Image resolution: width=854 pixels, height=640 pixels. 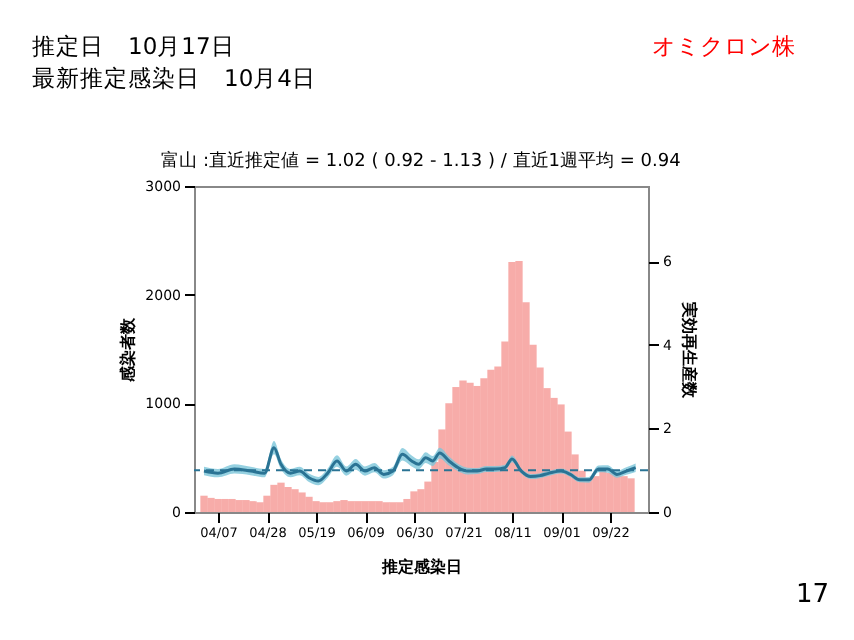 What do you see at coordinates (421, 161) in the screenshot?
I see `chart-title: 富山 :直近推定値 = 1.02 ( 0.92 - 1.13 ) / 直近1週平均 = 0.94` at bounding box center [421, 161].